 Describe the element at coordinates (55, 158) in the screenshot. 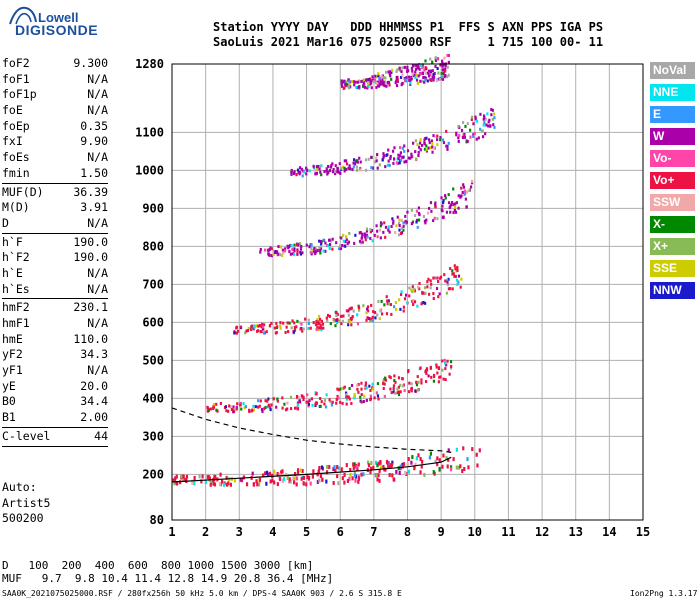

I see `param-row: foEs N/A` at that location.